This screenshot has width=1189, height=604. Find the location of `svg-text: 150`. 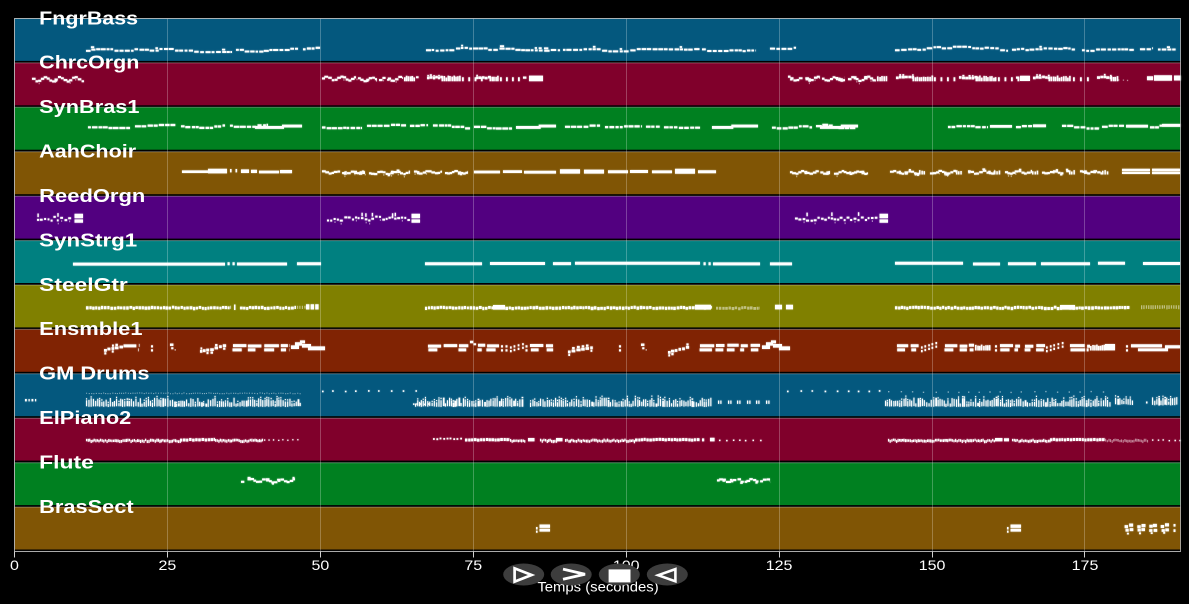

svg-text: 150 is located at coordinates (932, 565).